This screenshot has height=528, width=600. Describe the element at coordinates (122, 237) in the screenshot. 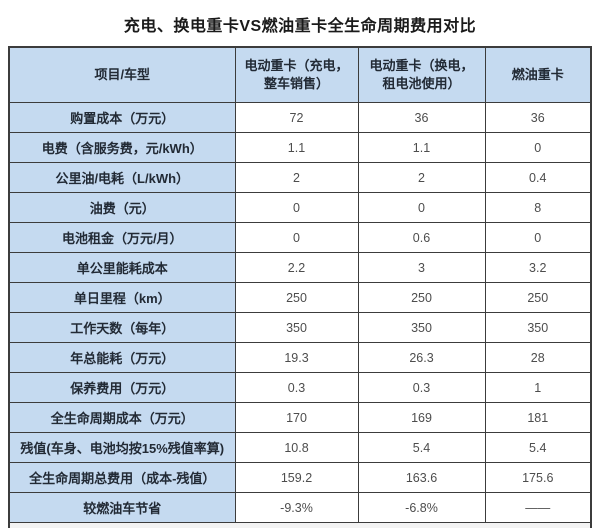

I see `row-label-cell: 电池租金（万元/月）` at that location.